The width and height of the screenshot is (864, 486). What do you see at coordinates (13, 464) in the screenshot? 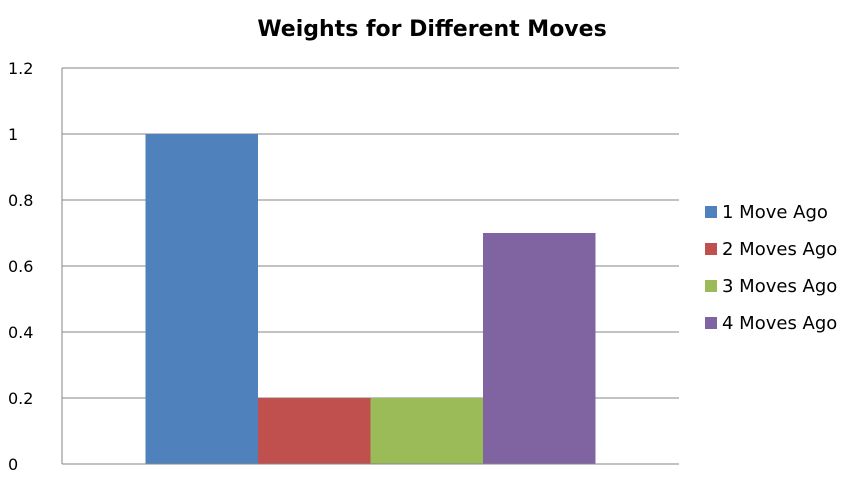
I see `y-tick-label: 0` at bounding box center [13, 464].